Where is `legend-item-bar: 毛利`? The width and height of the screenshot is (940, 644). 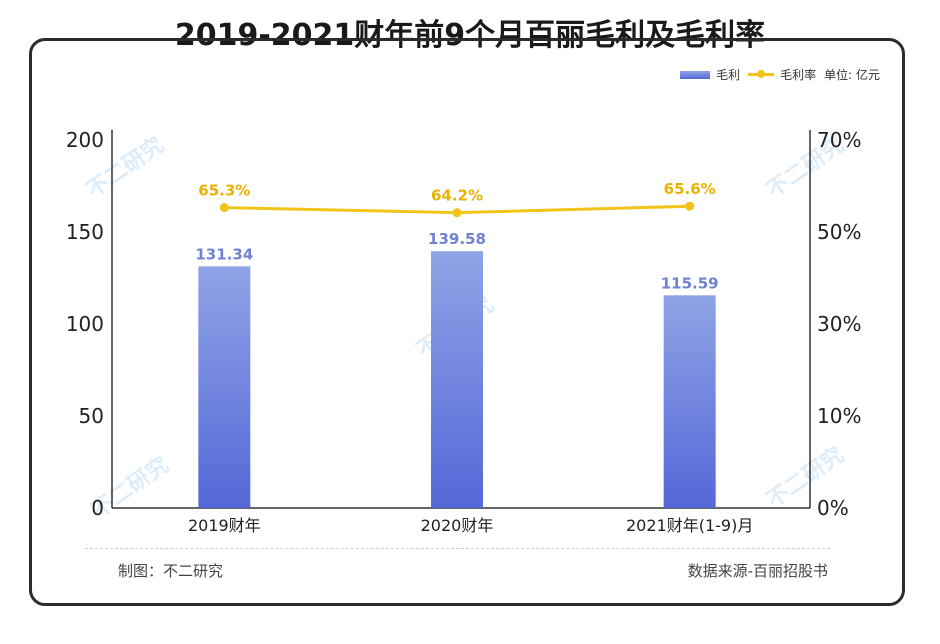
legend-item-bar: 毛利 is located at coordinates (710, 74).